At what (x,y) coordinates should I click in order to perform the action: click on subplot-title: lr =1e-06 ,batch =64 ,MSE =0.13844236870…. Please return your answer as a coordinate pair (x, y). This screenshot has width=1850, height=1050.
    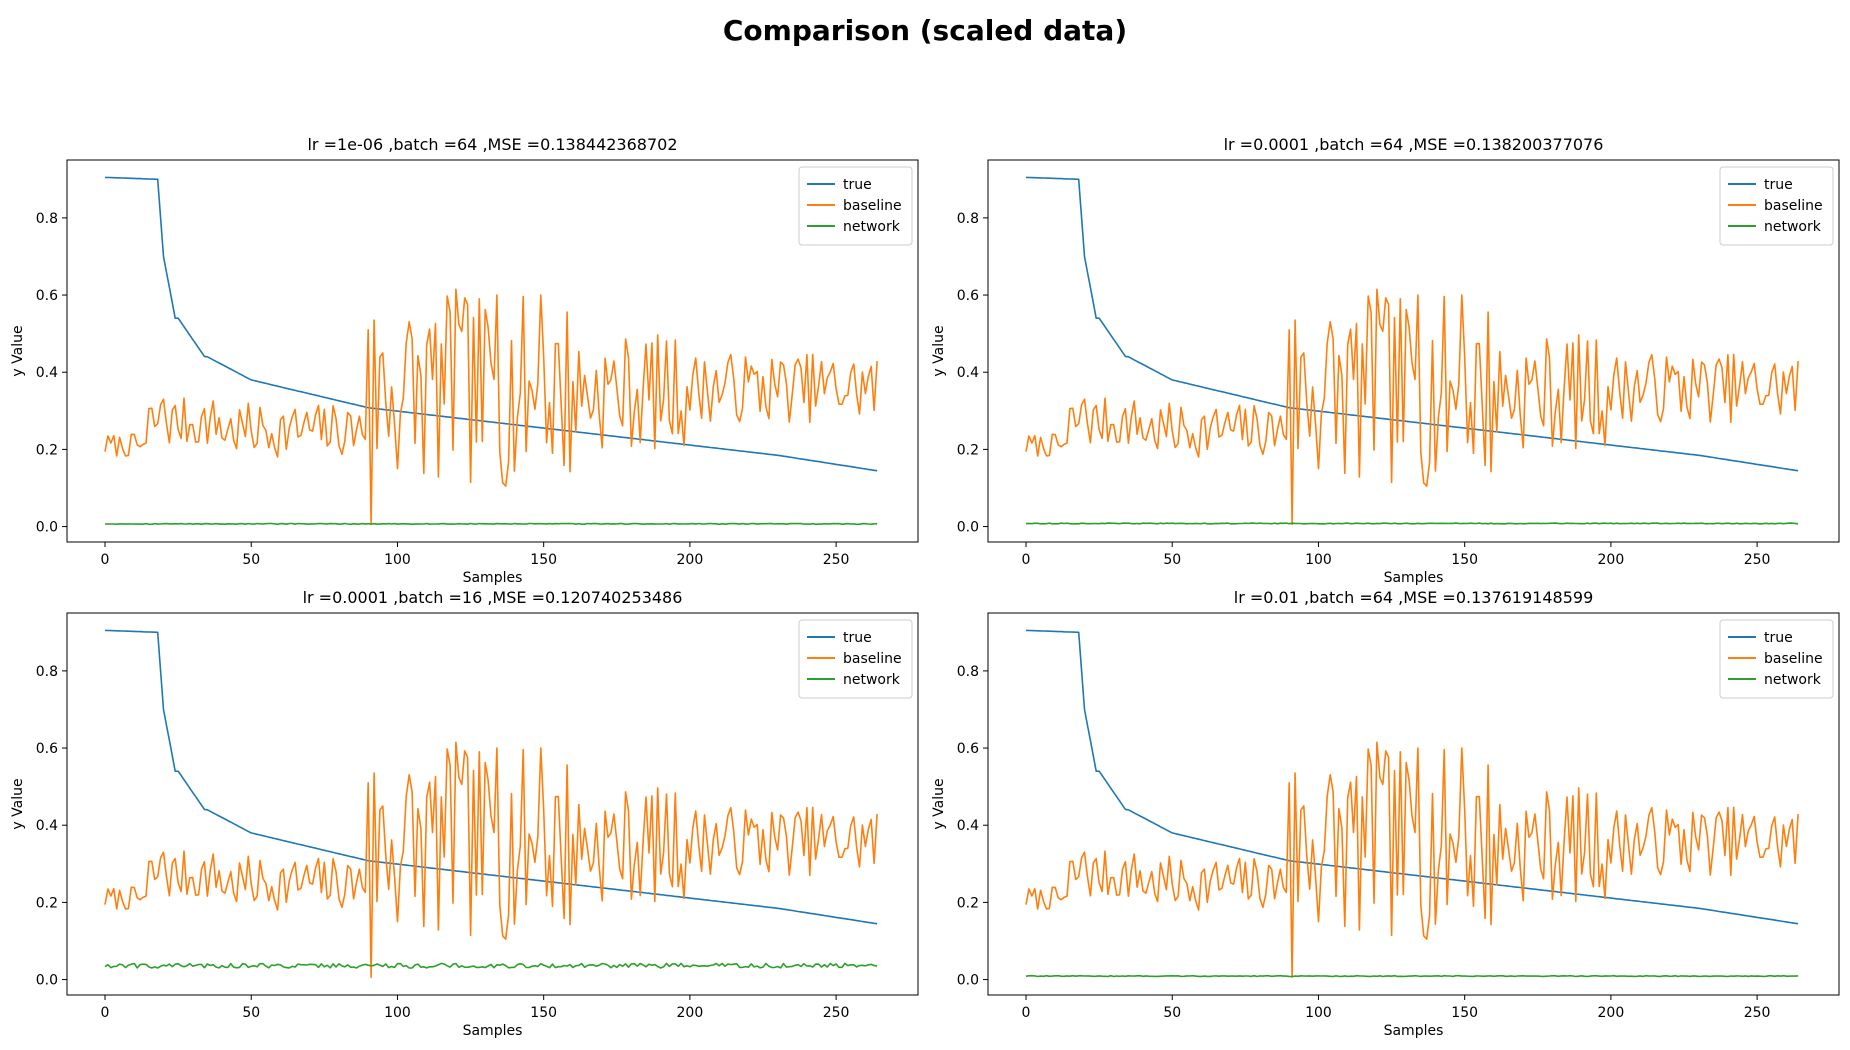
    Looking at the image, I should click on (492, 144).